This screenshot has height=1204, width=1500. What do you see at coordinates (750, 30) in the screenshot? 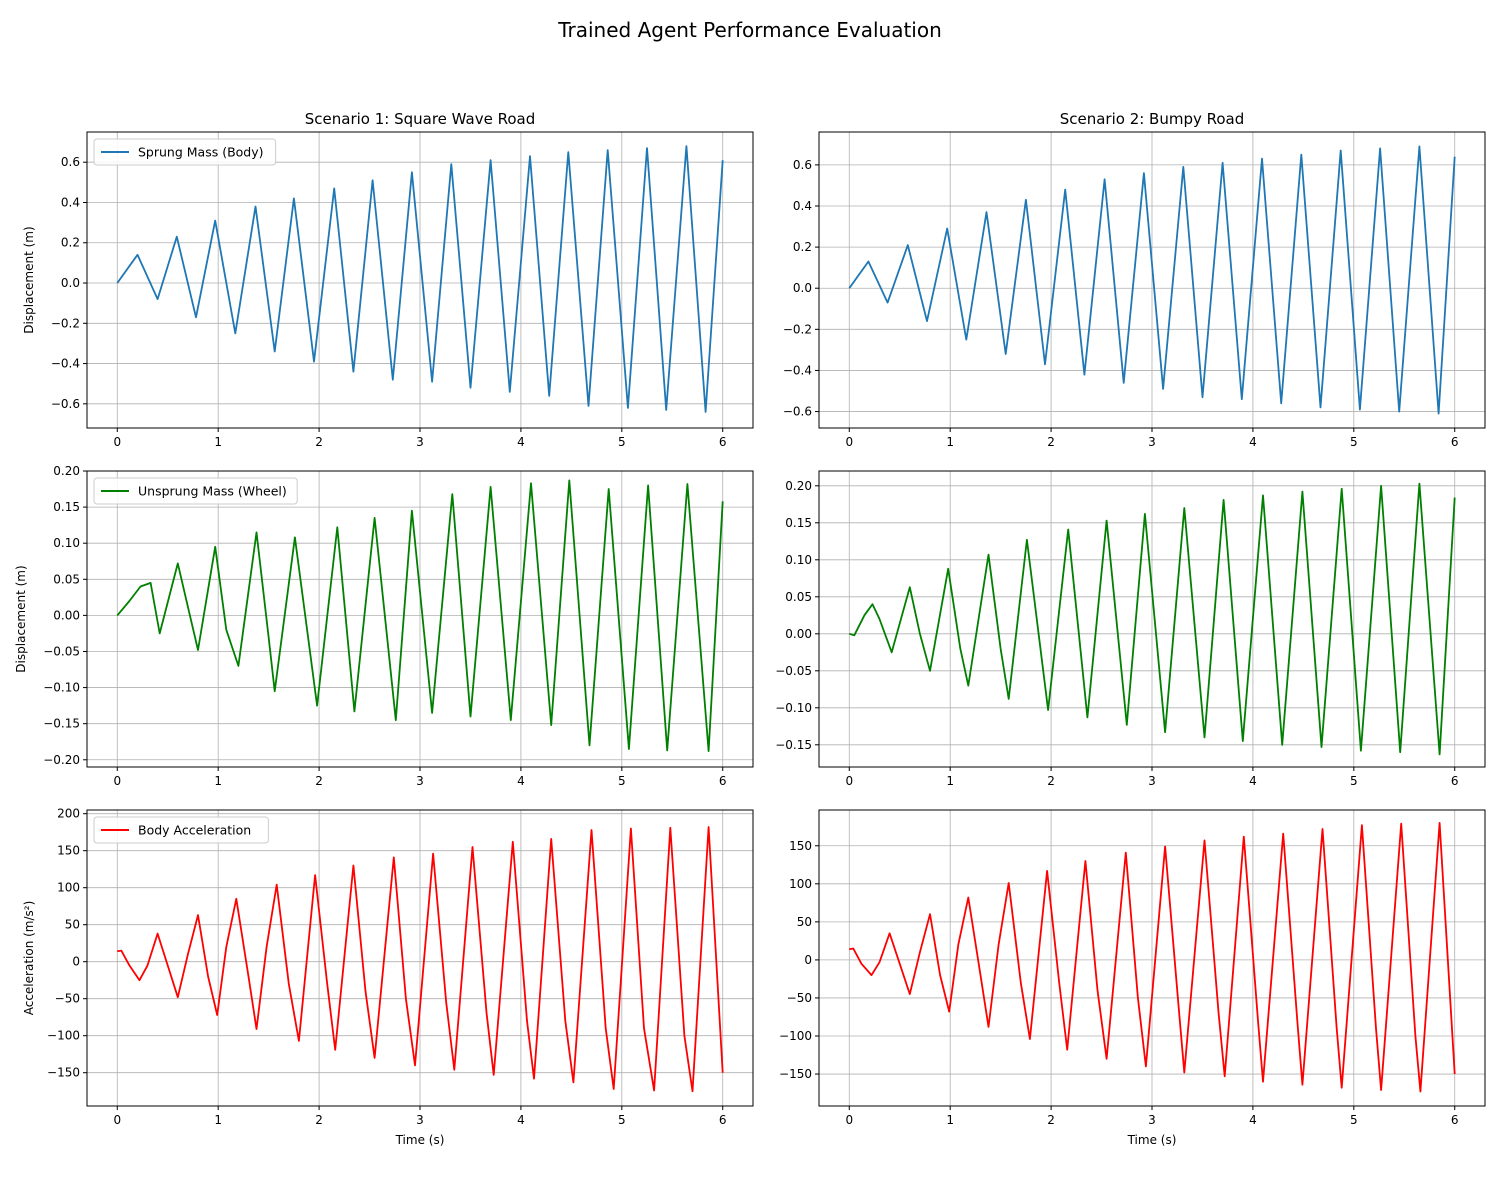
I see `figure-title: Trained Agent Performance Evaluation` at bounding box center [750, 30].